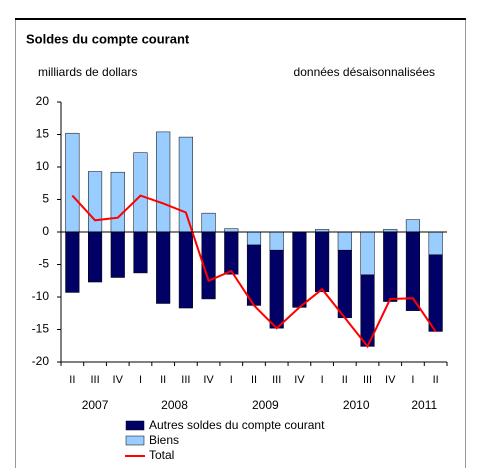 The image size is (480, 473). Describe the element at coordinates (41, 329) in the screenshot. I see `y-tick-label: -15` at that location.